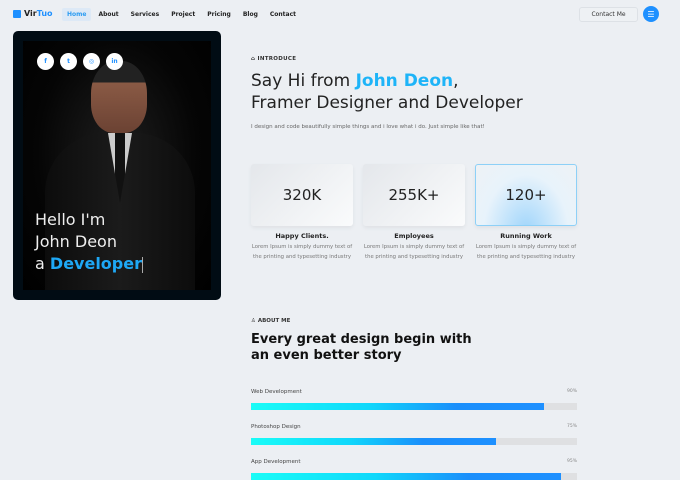 The width and height of the screenshot is (680, 480). Describe the element at coordinates (108, 14) in the screenshot. I see `nav-about: About` at that location.